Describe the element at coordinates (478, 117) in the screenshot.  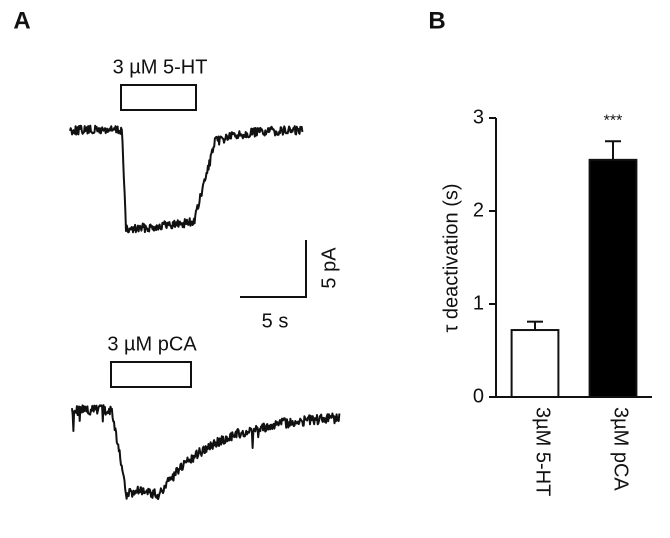
I see `y-tick-label: 3` at that location.